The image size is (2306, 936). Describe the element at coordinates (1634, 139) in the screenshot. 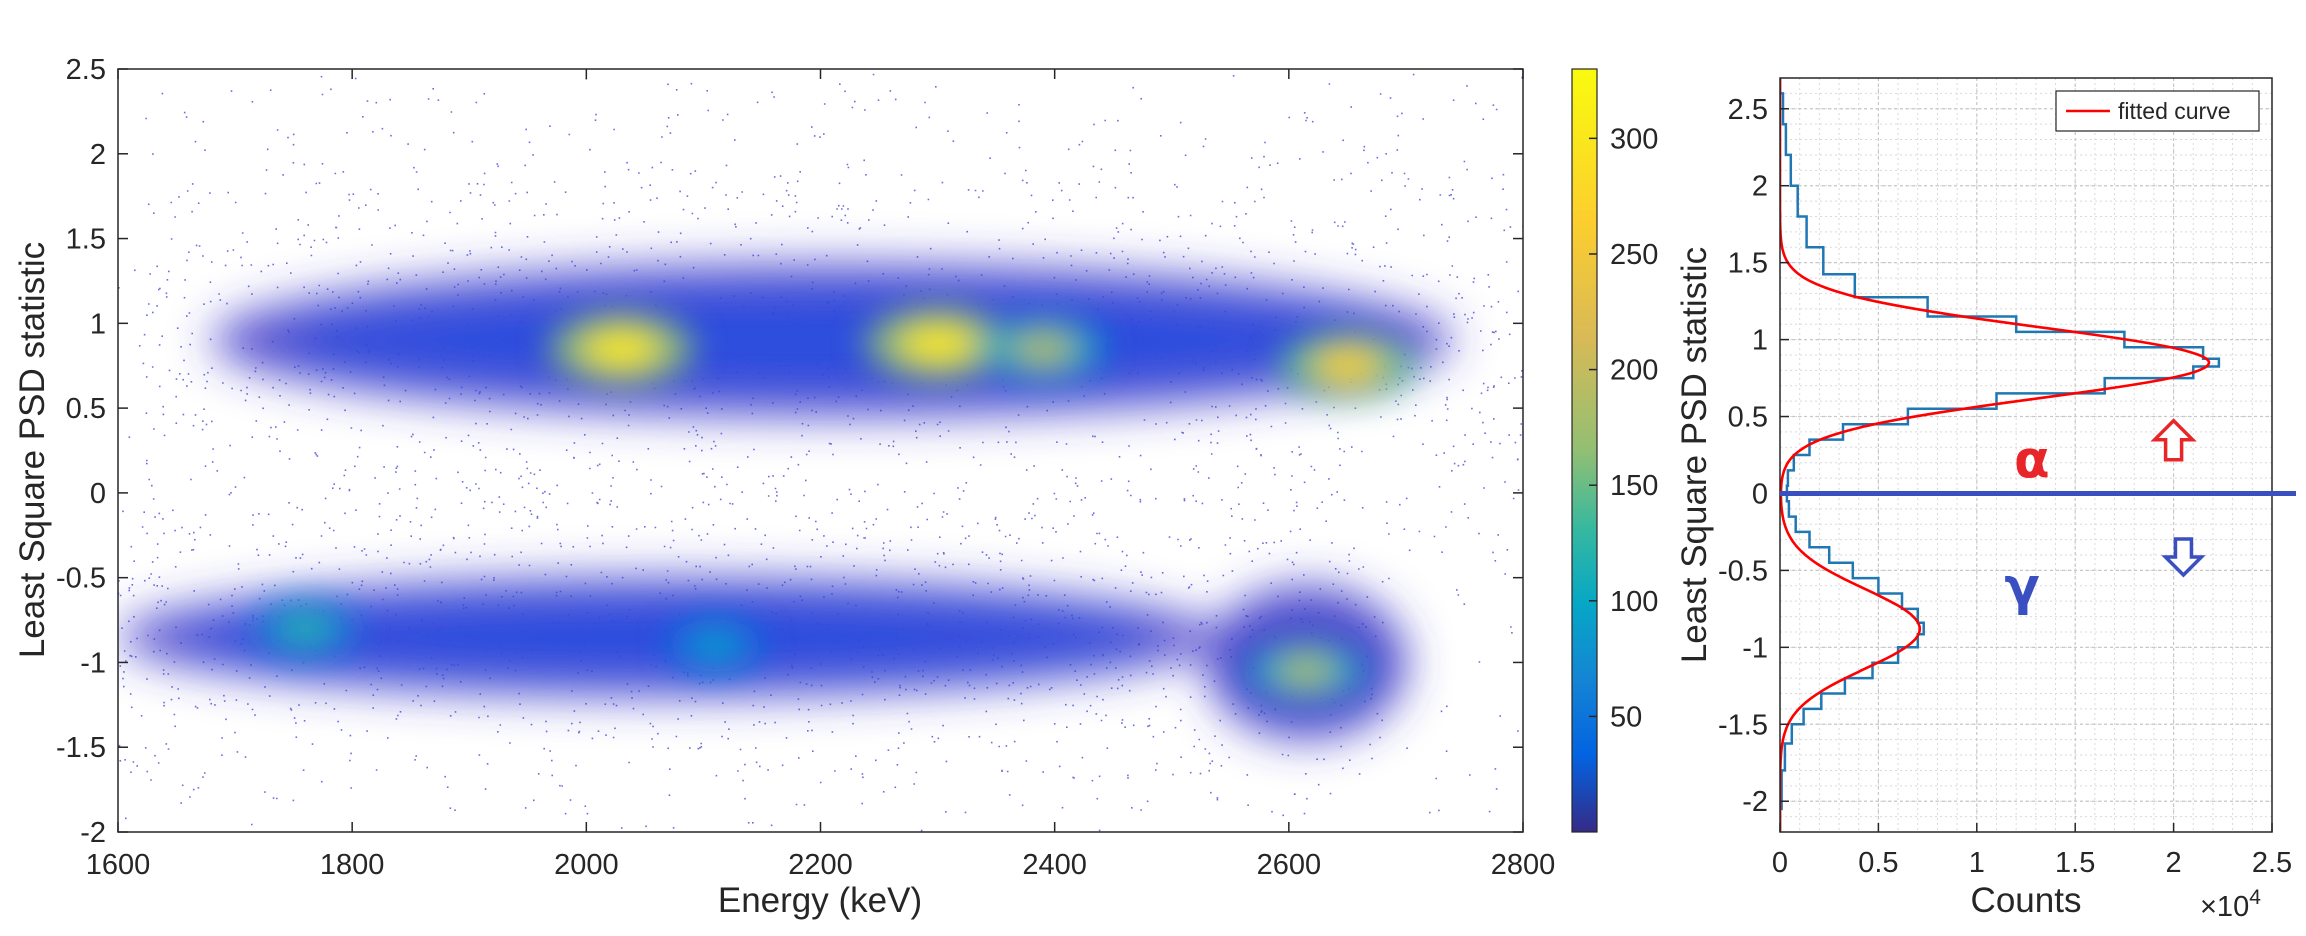

I see `colorbar-tick-label: 300` at that location.